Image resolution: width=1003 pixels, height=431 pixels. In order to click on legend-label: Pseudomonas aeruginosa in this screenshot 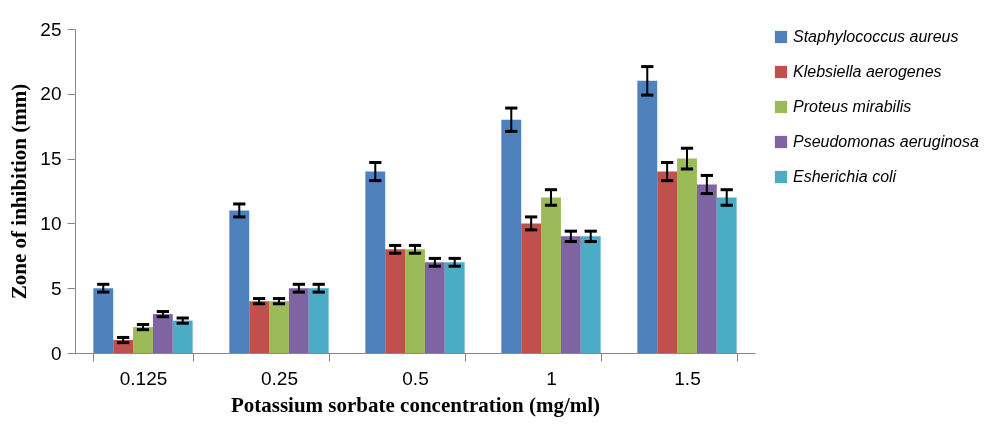, I will do `click(886, 141)`.